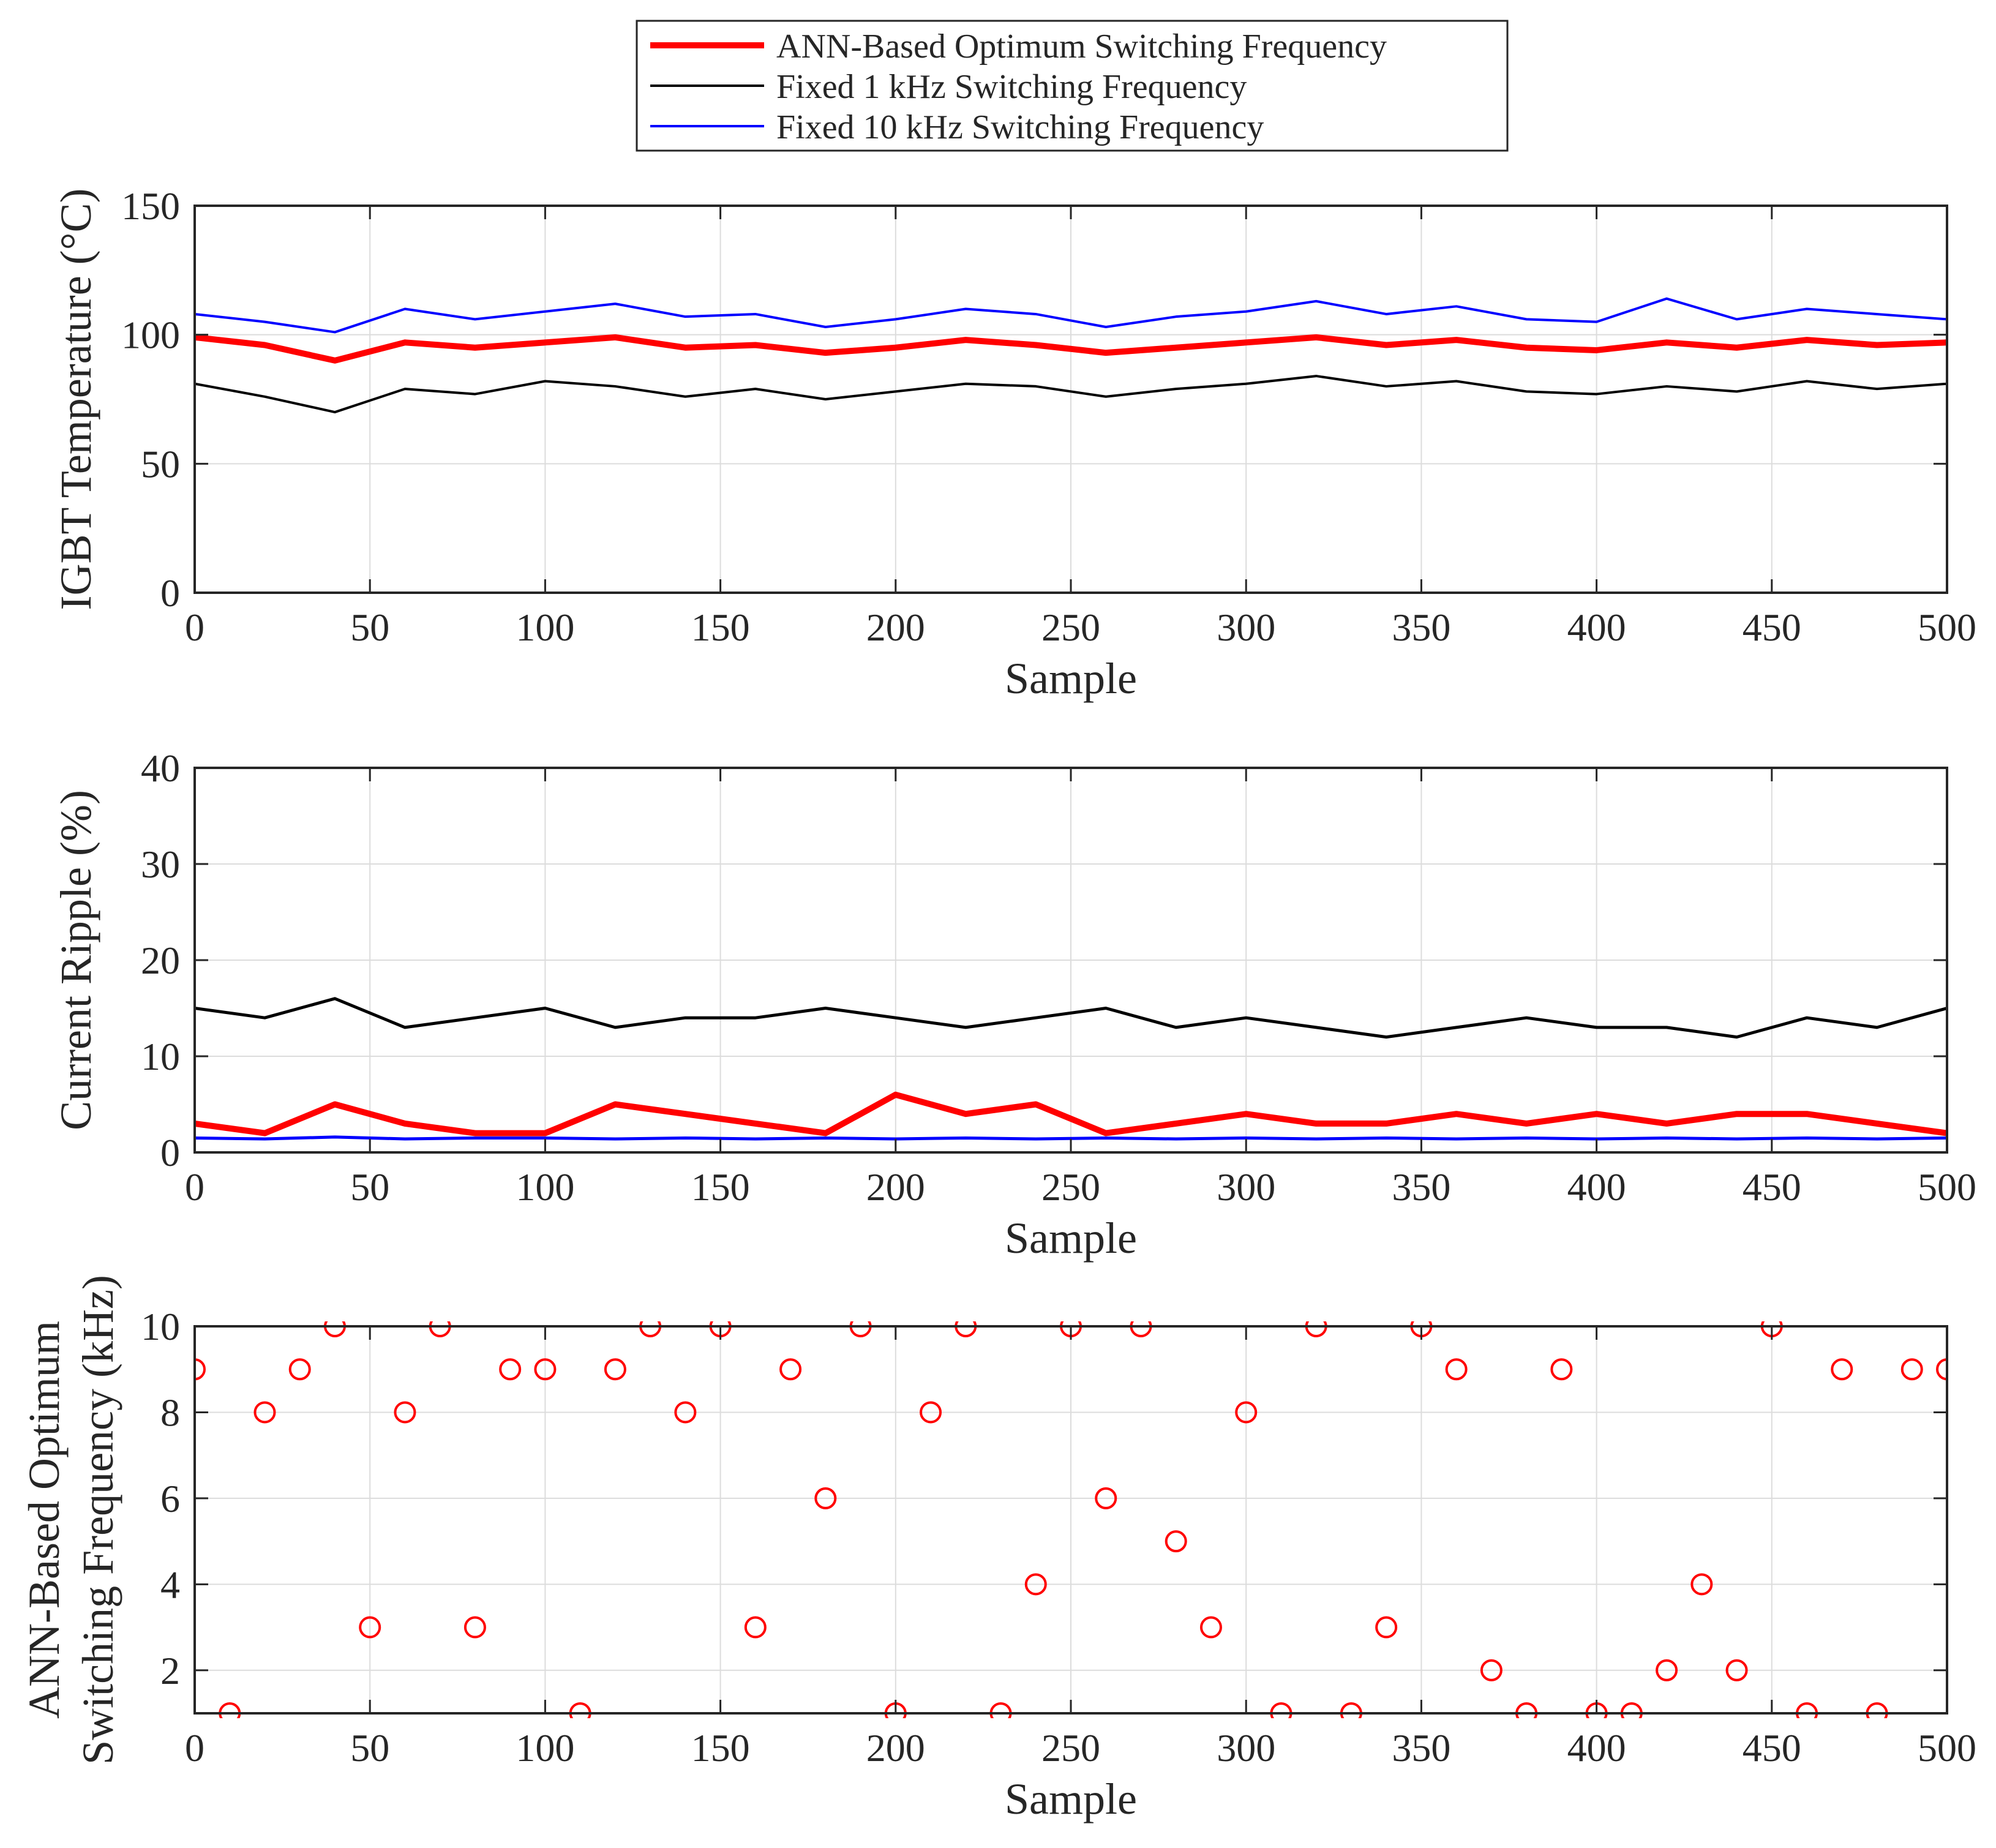  I want to click on y-tick-label-4: 40, so click(160, 768).